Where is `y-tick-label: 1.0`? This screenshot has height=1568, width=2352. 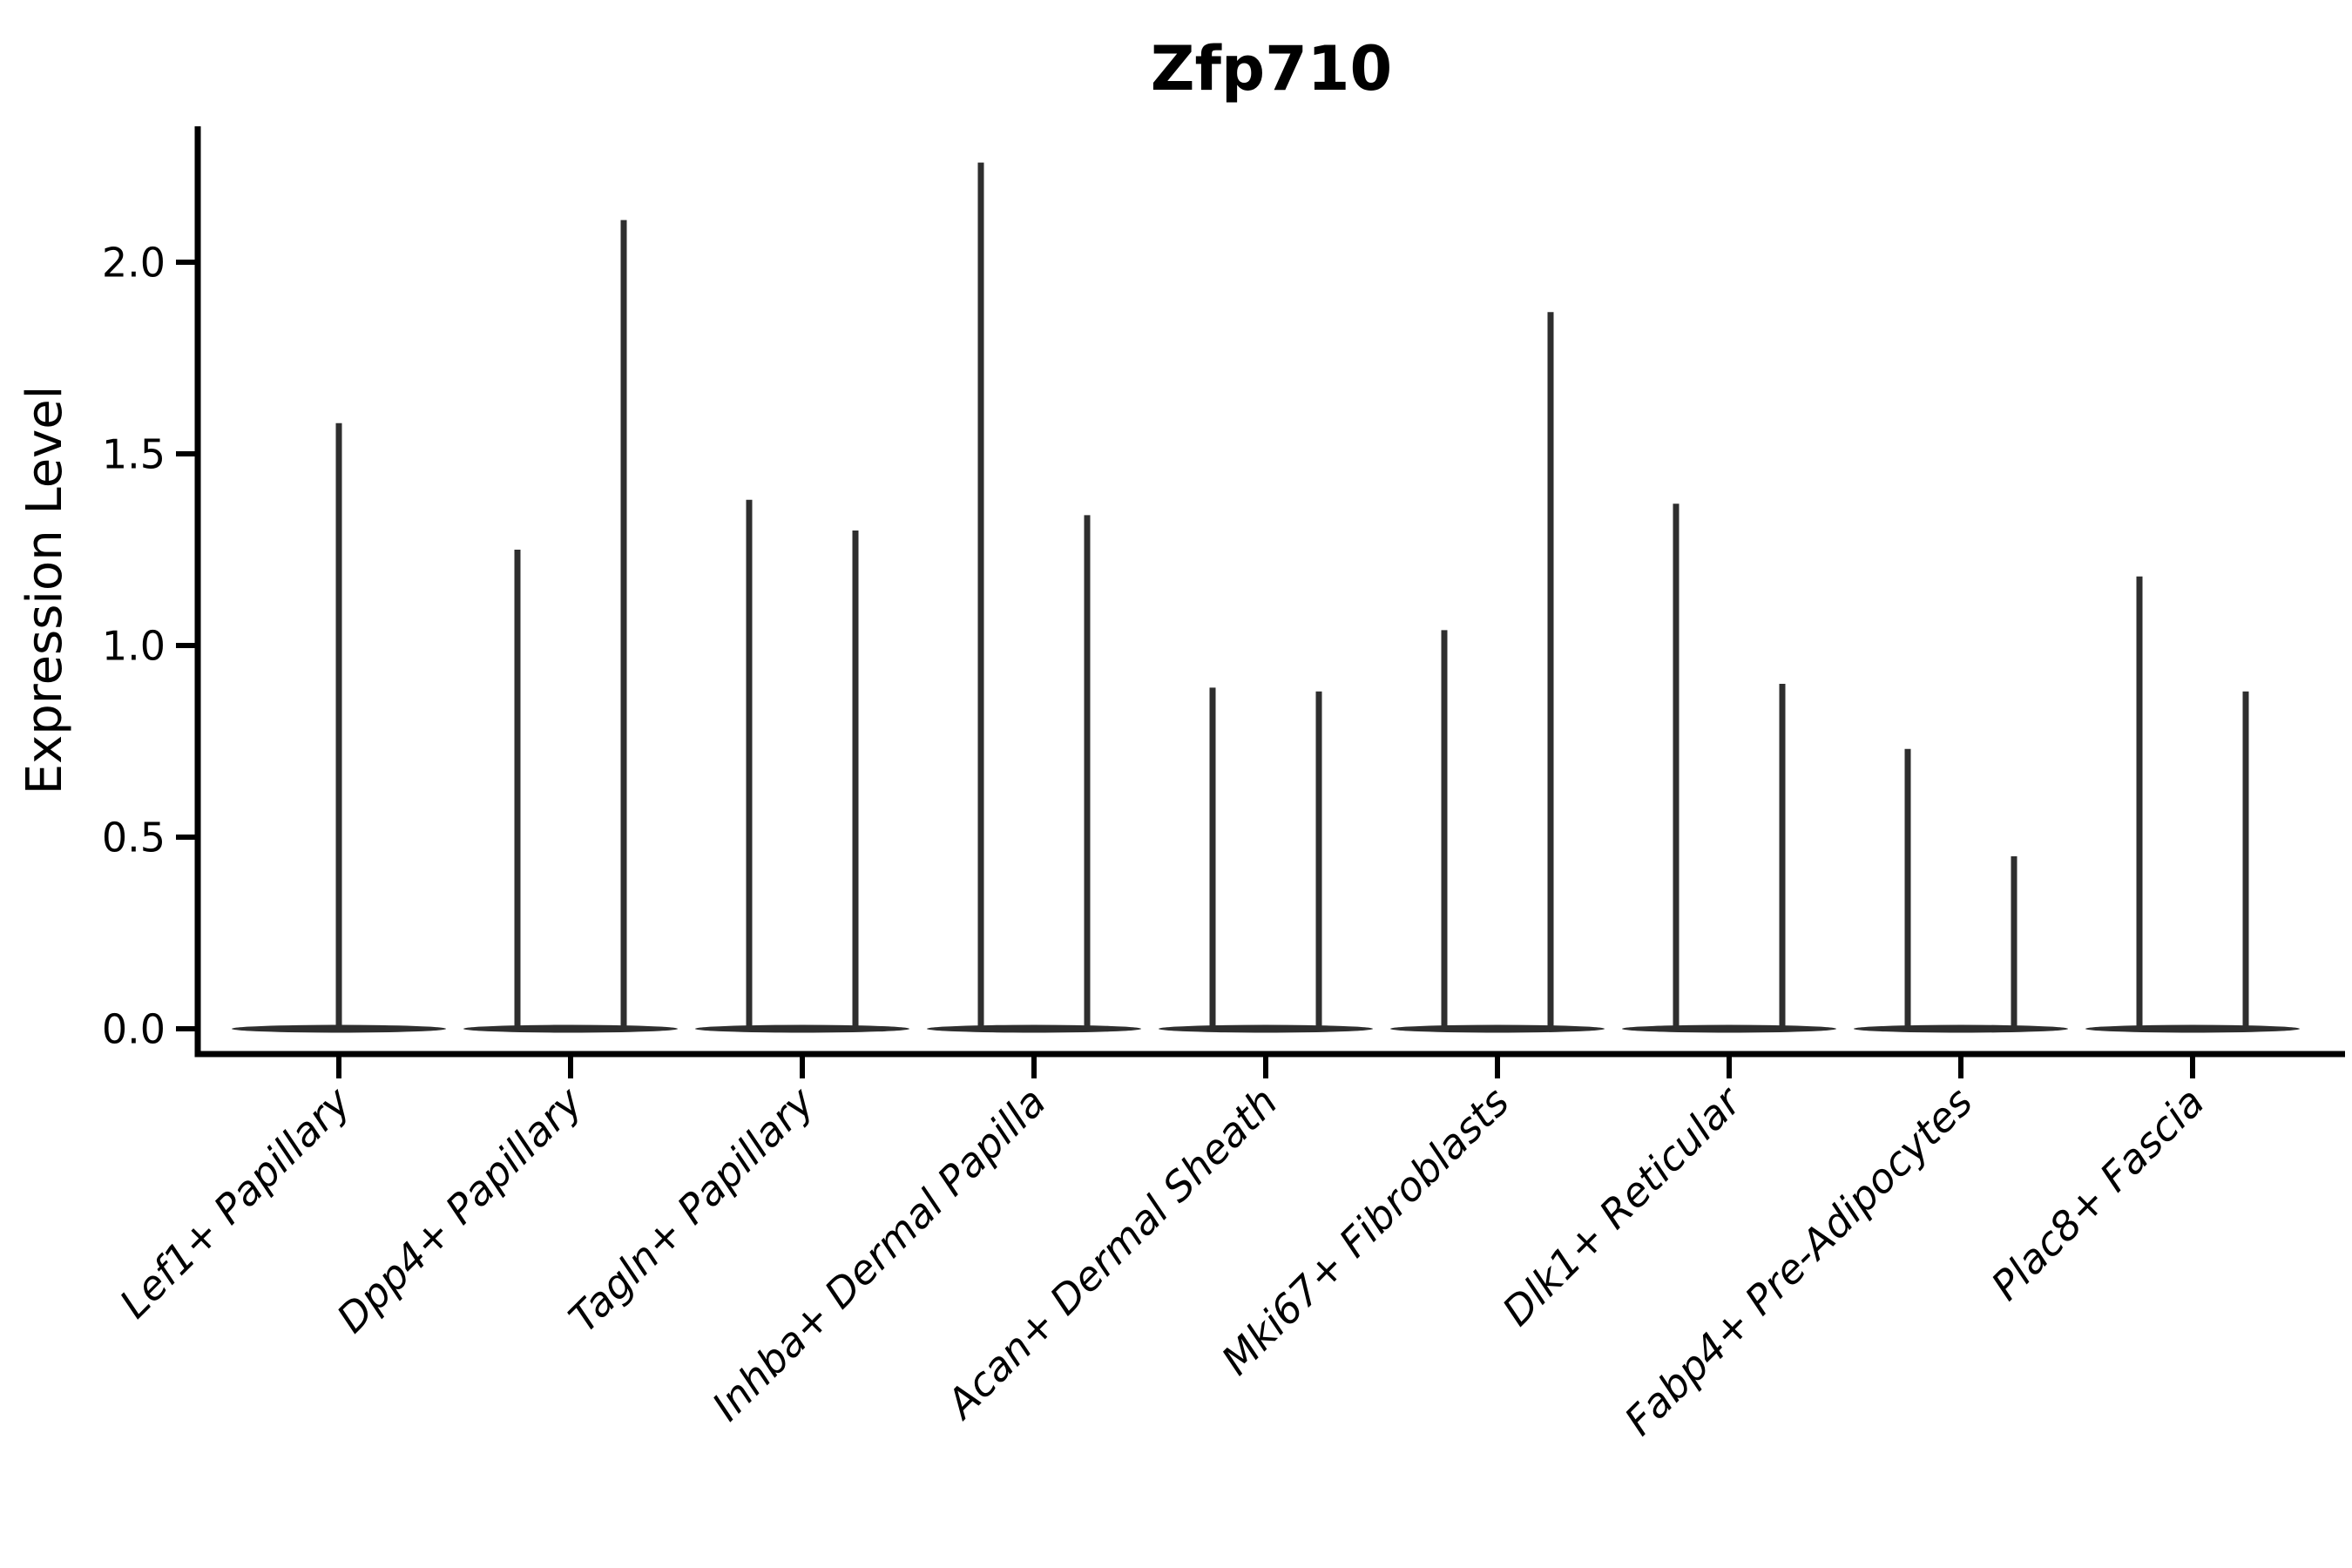
y-tick-label: 1.0 is located at coordinates (134, 646).